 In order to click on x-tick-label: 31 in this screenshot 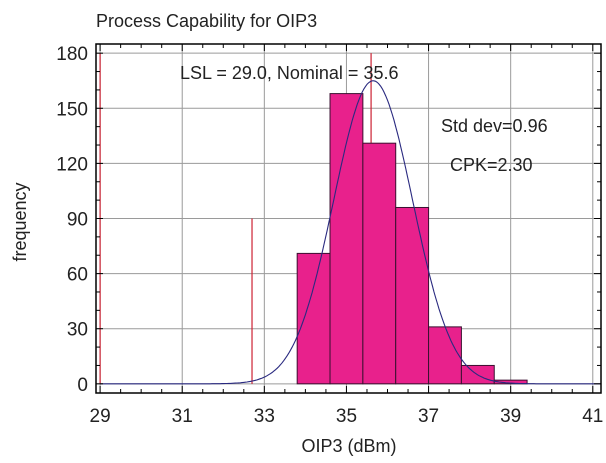, I will do `click(182, 416)`.